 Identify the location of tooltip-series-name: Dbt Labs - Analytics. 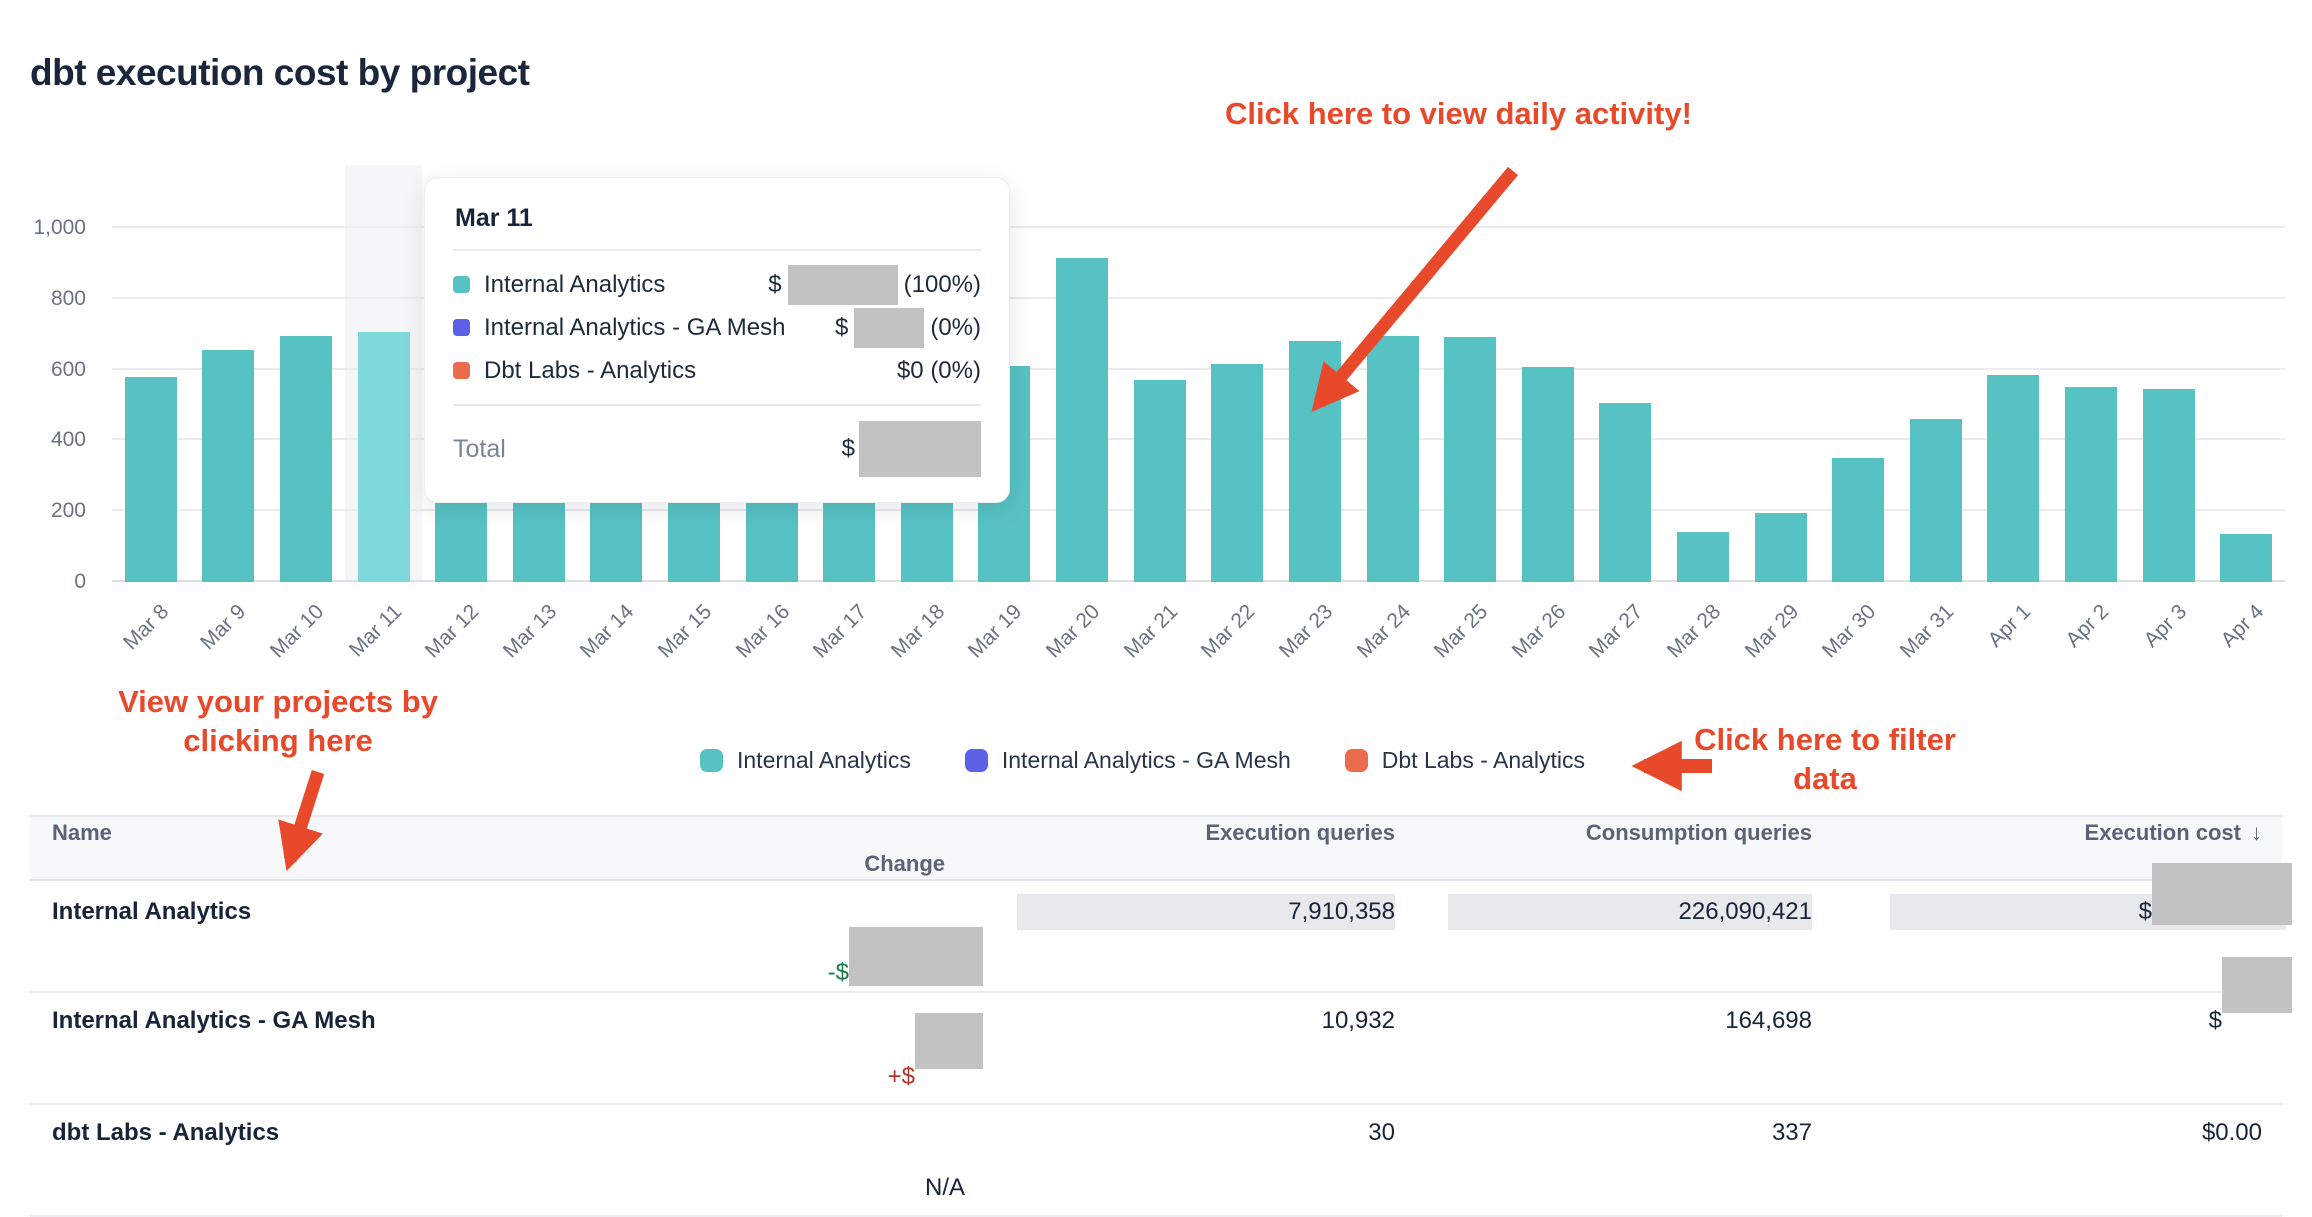
(590, 370).